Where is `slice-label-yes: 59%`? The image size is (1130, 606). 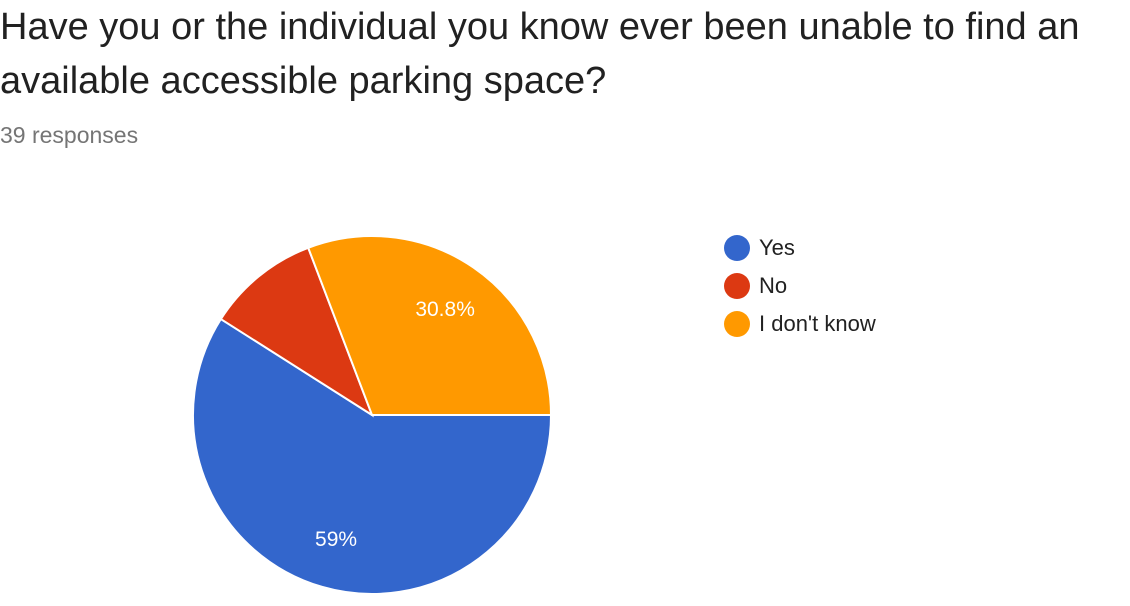 slice-label-yes: 59% is located at coordinates (336, 539).